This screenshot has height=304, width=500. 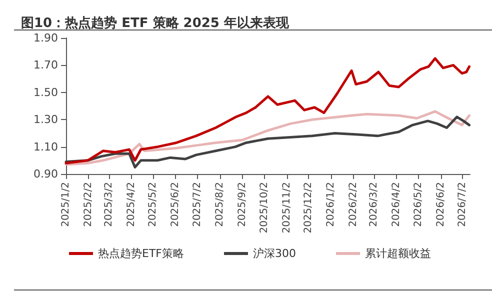 What do you see at coordinates (108, 204) in the screenshot?
I see `x-tick-label: 2025/3/2` at bounding box center [108, 204].